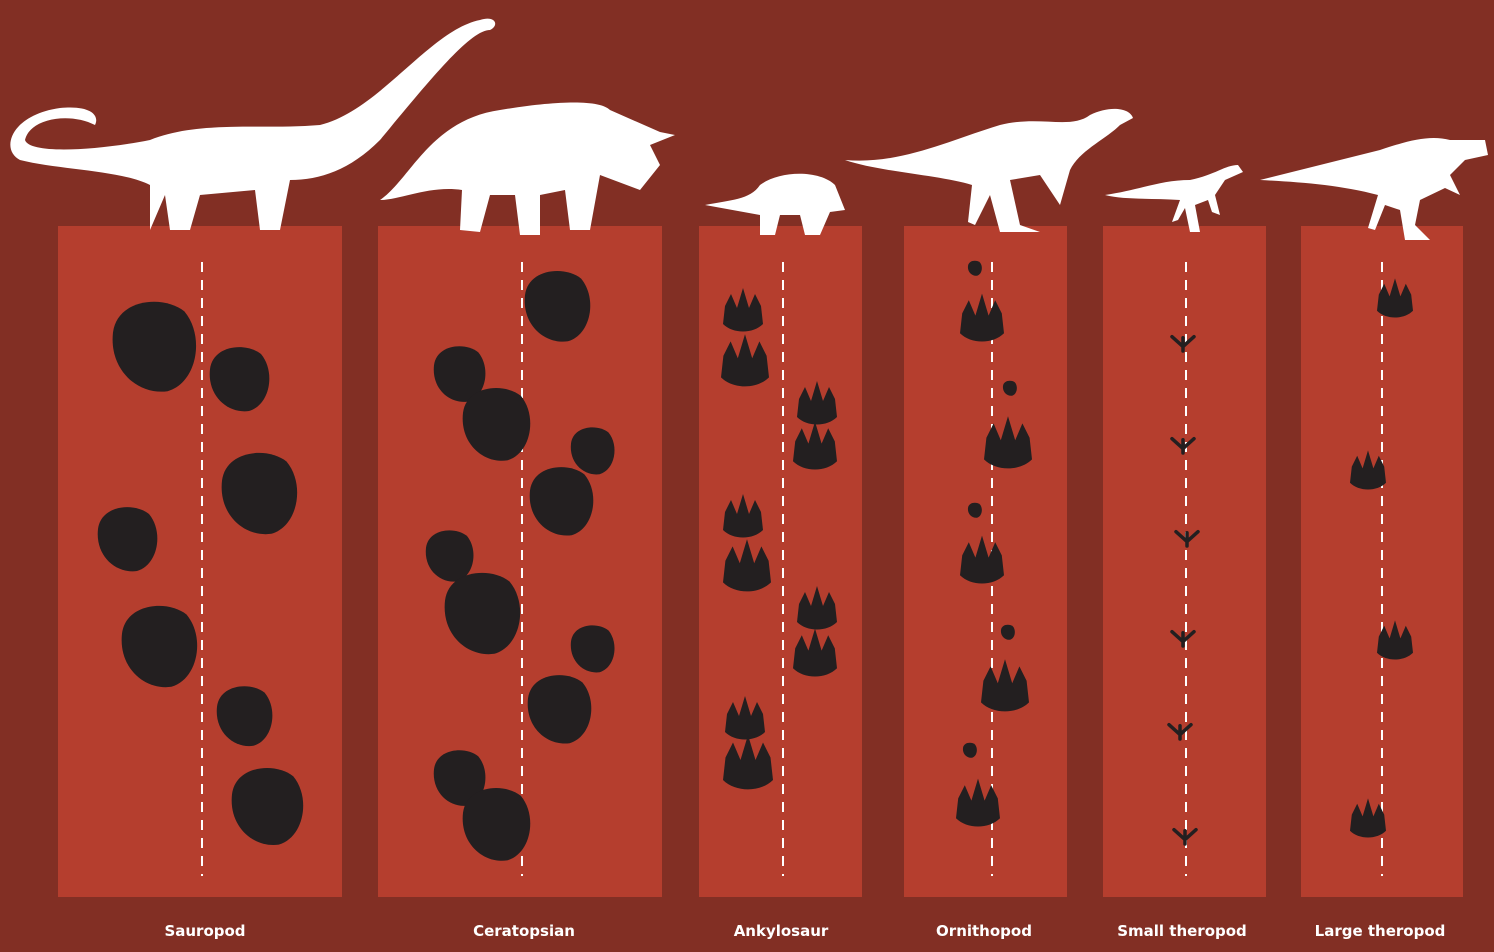 The image size is (1494, 952). I want to click on panel-ceratopsian, so click(520, 561).